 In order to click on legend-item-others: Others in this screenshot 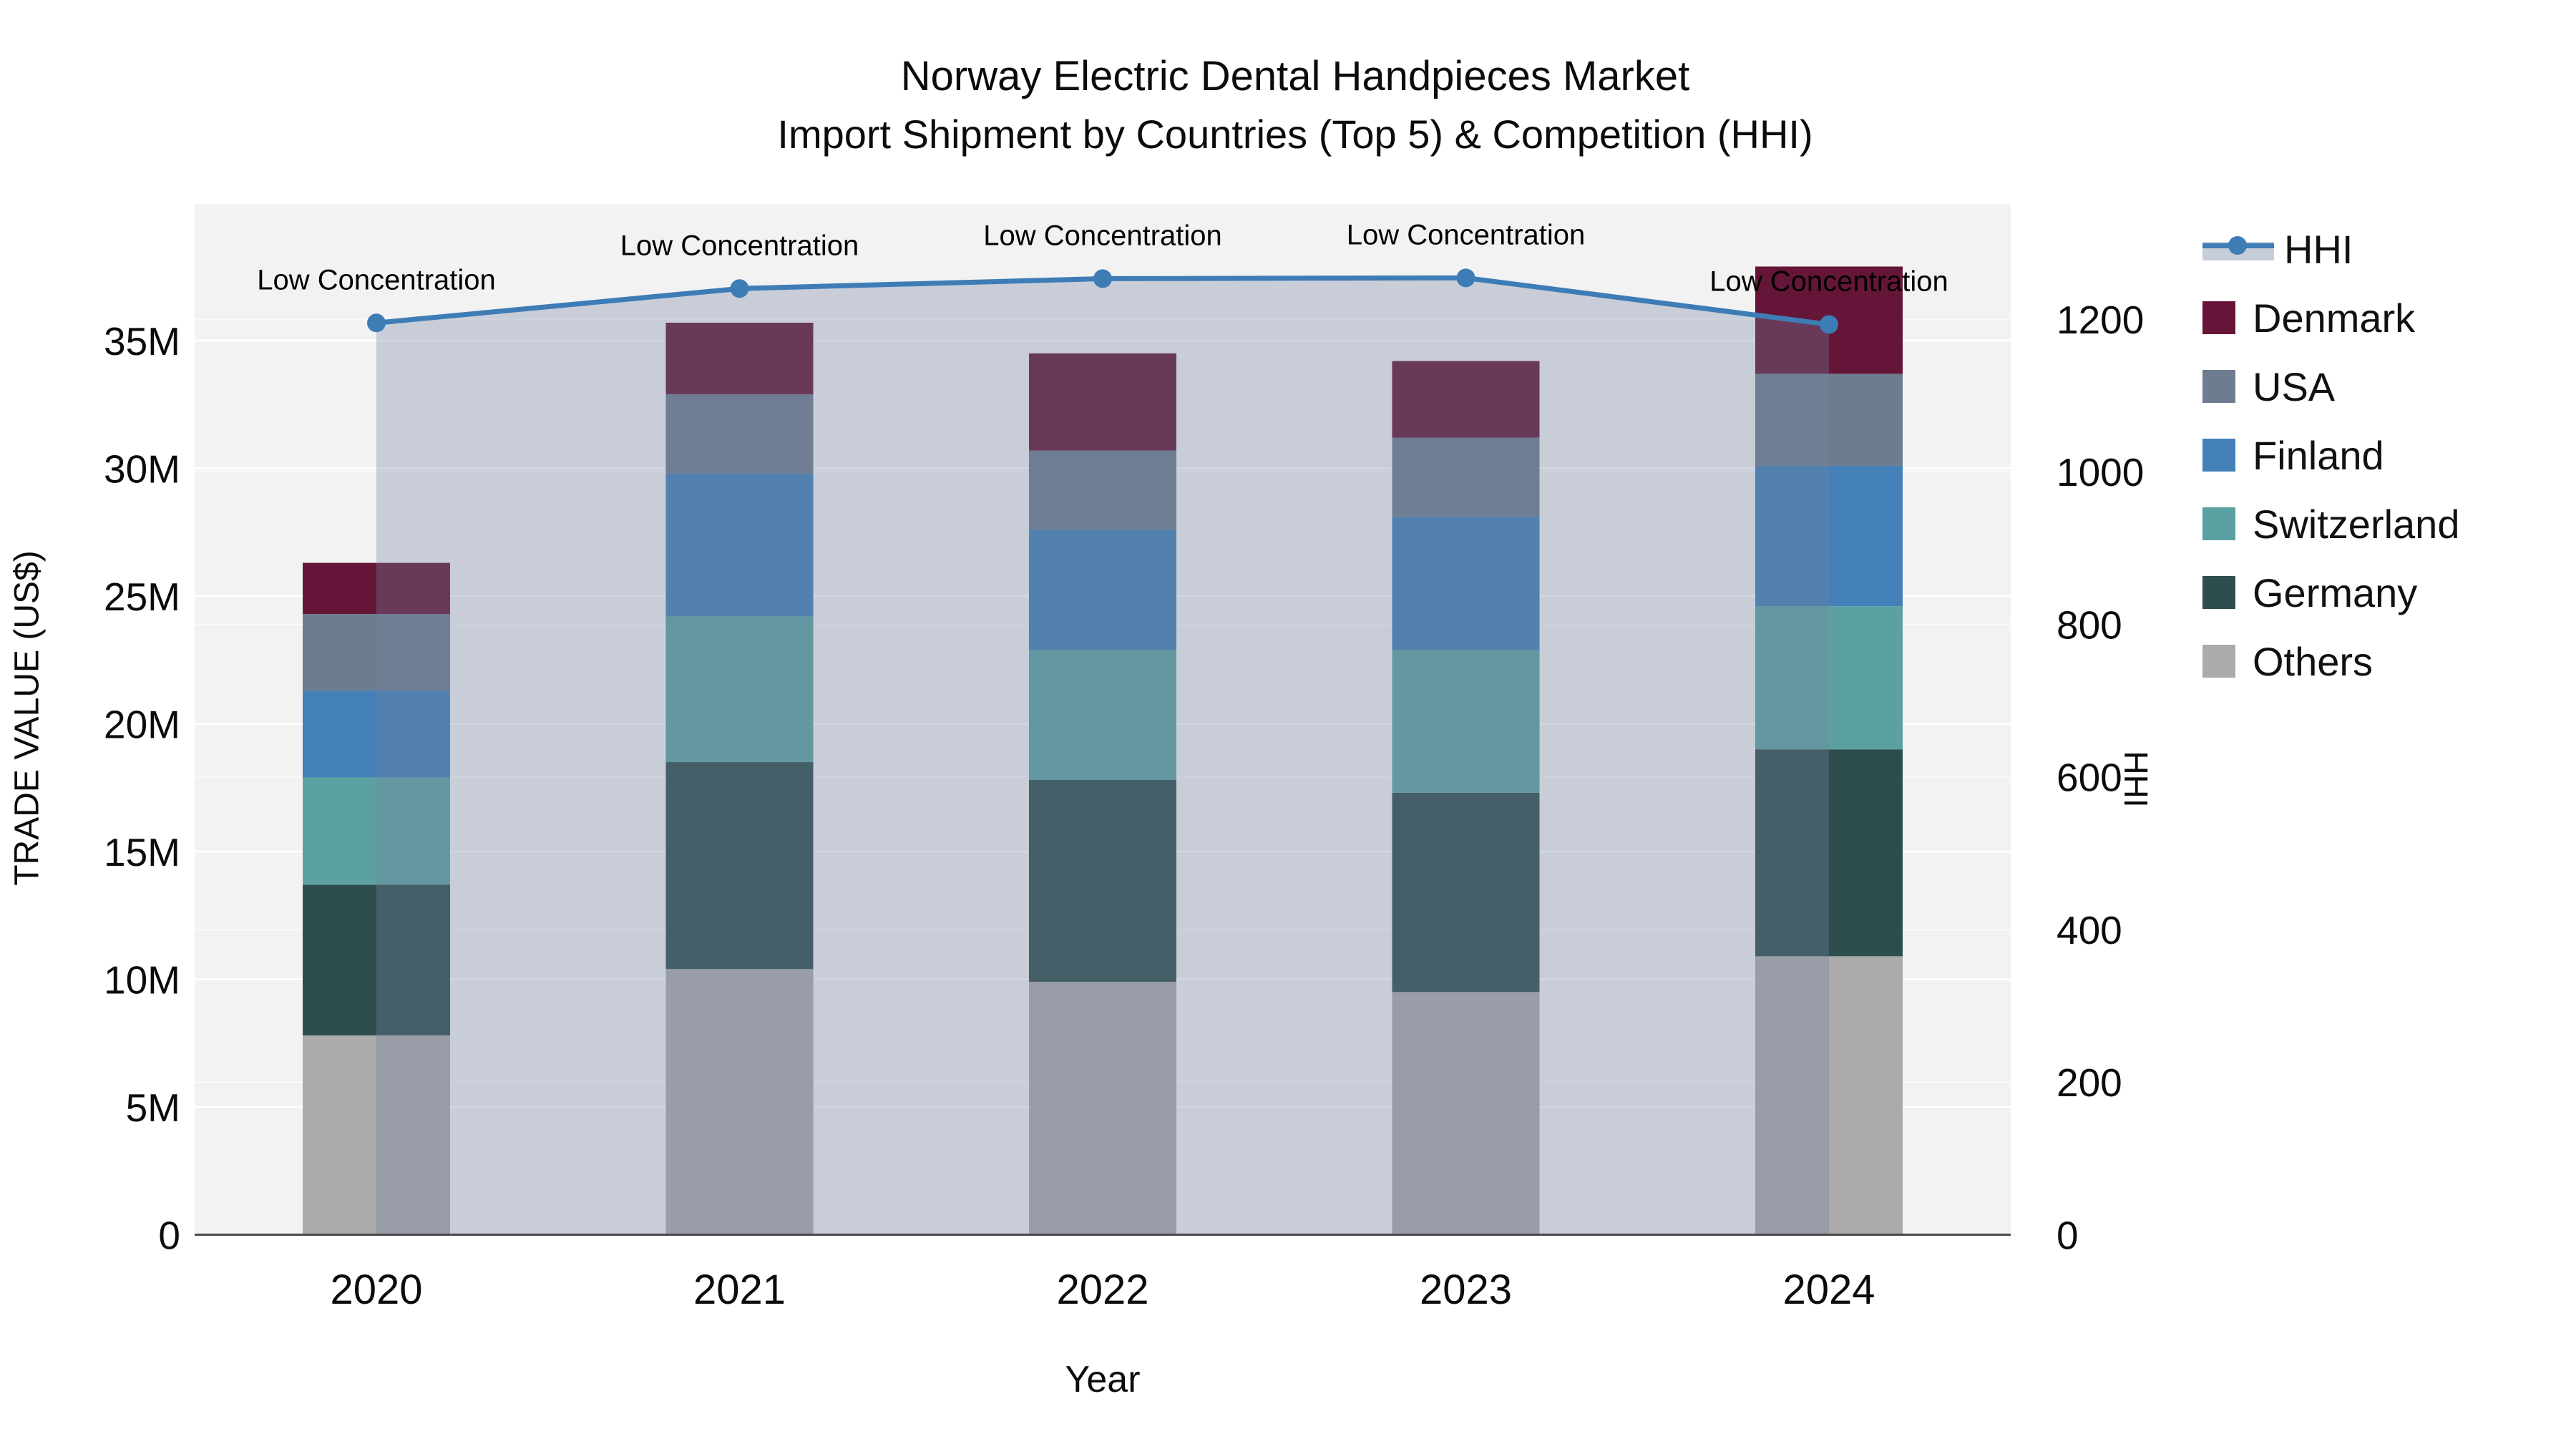, I will do `click(2330, 661)`.